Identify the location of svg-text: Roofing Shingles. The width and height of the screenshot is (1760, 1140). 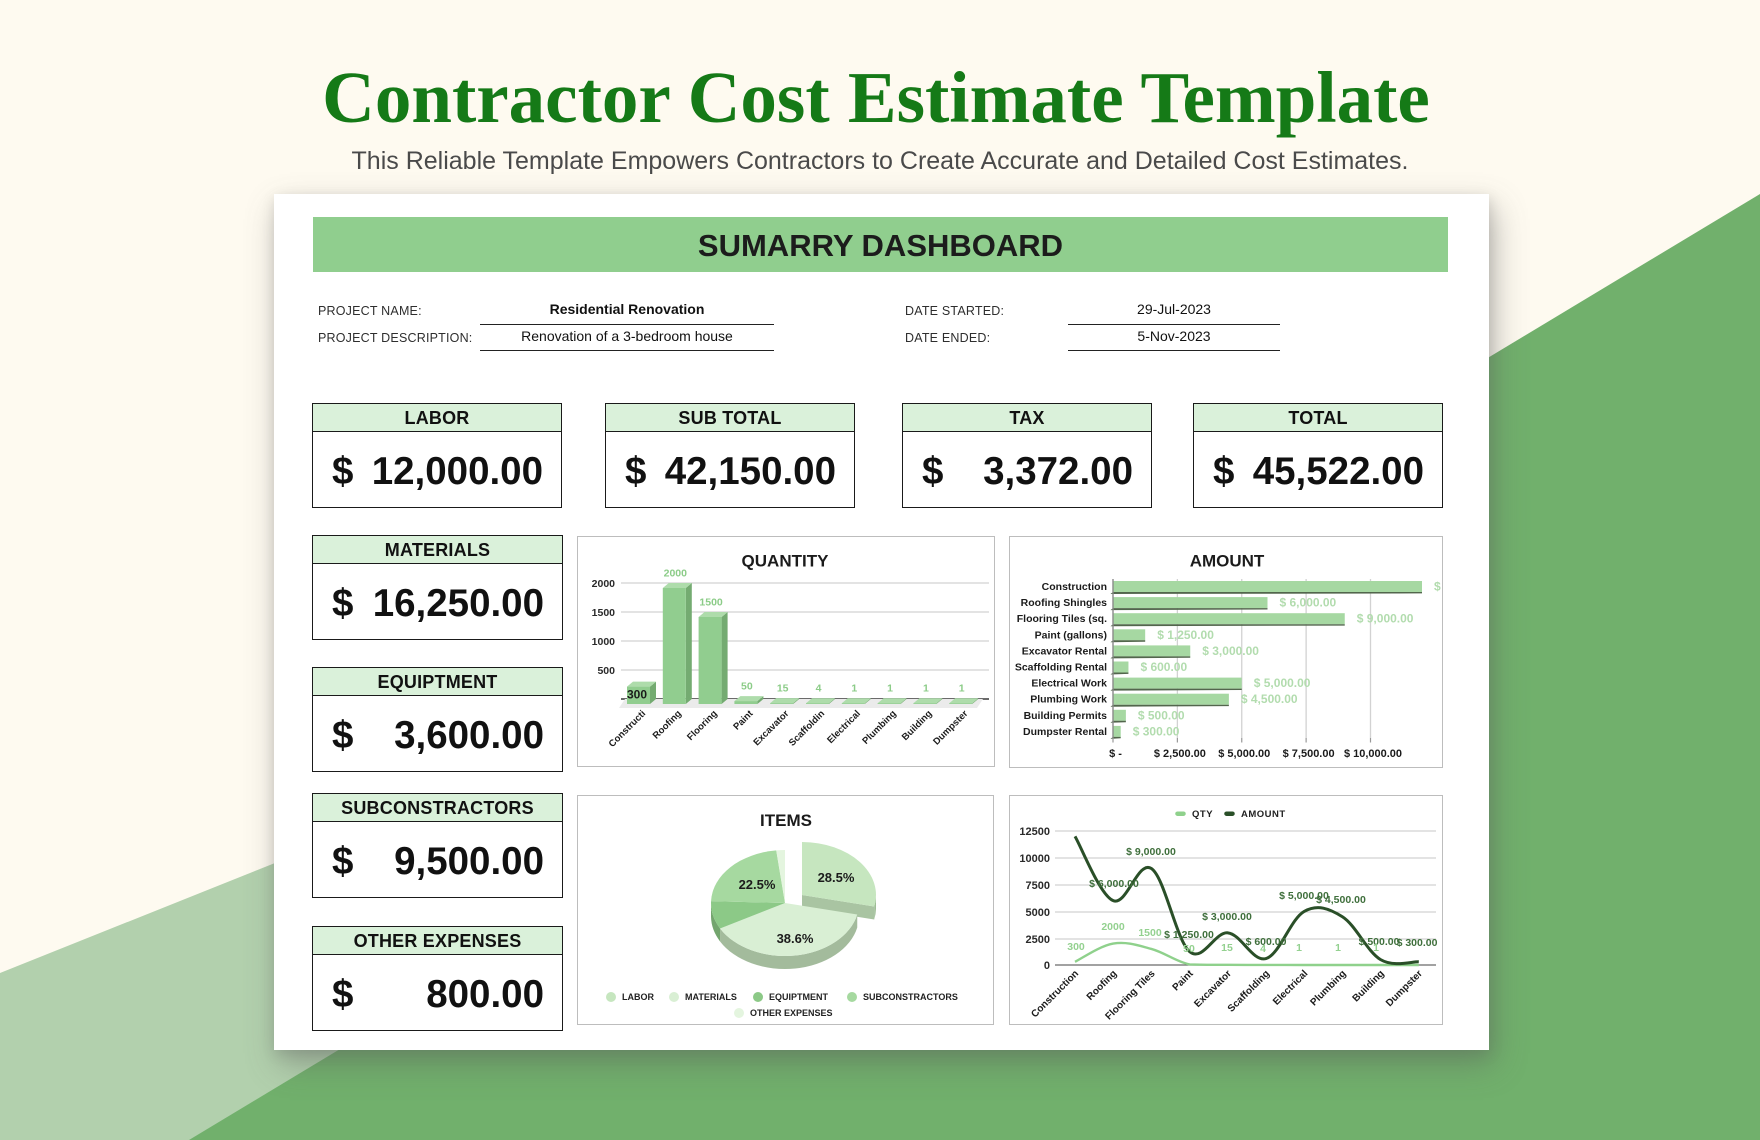
(1064, 603).